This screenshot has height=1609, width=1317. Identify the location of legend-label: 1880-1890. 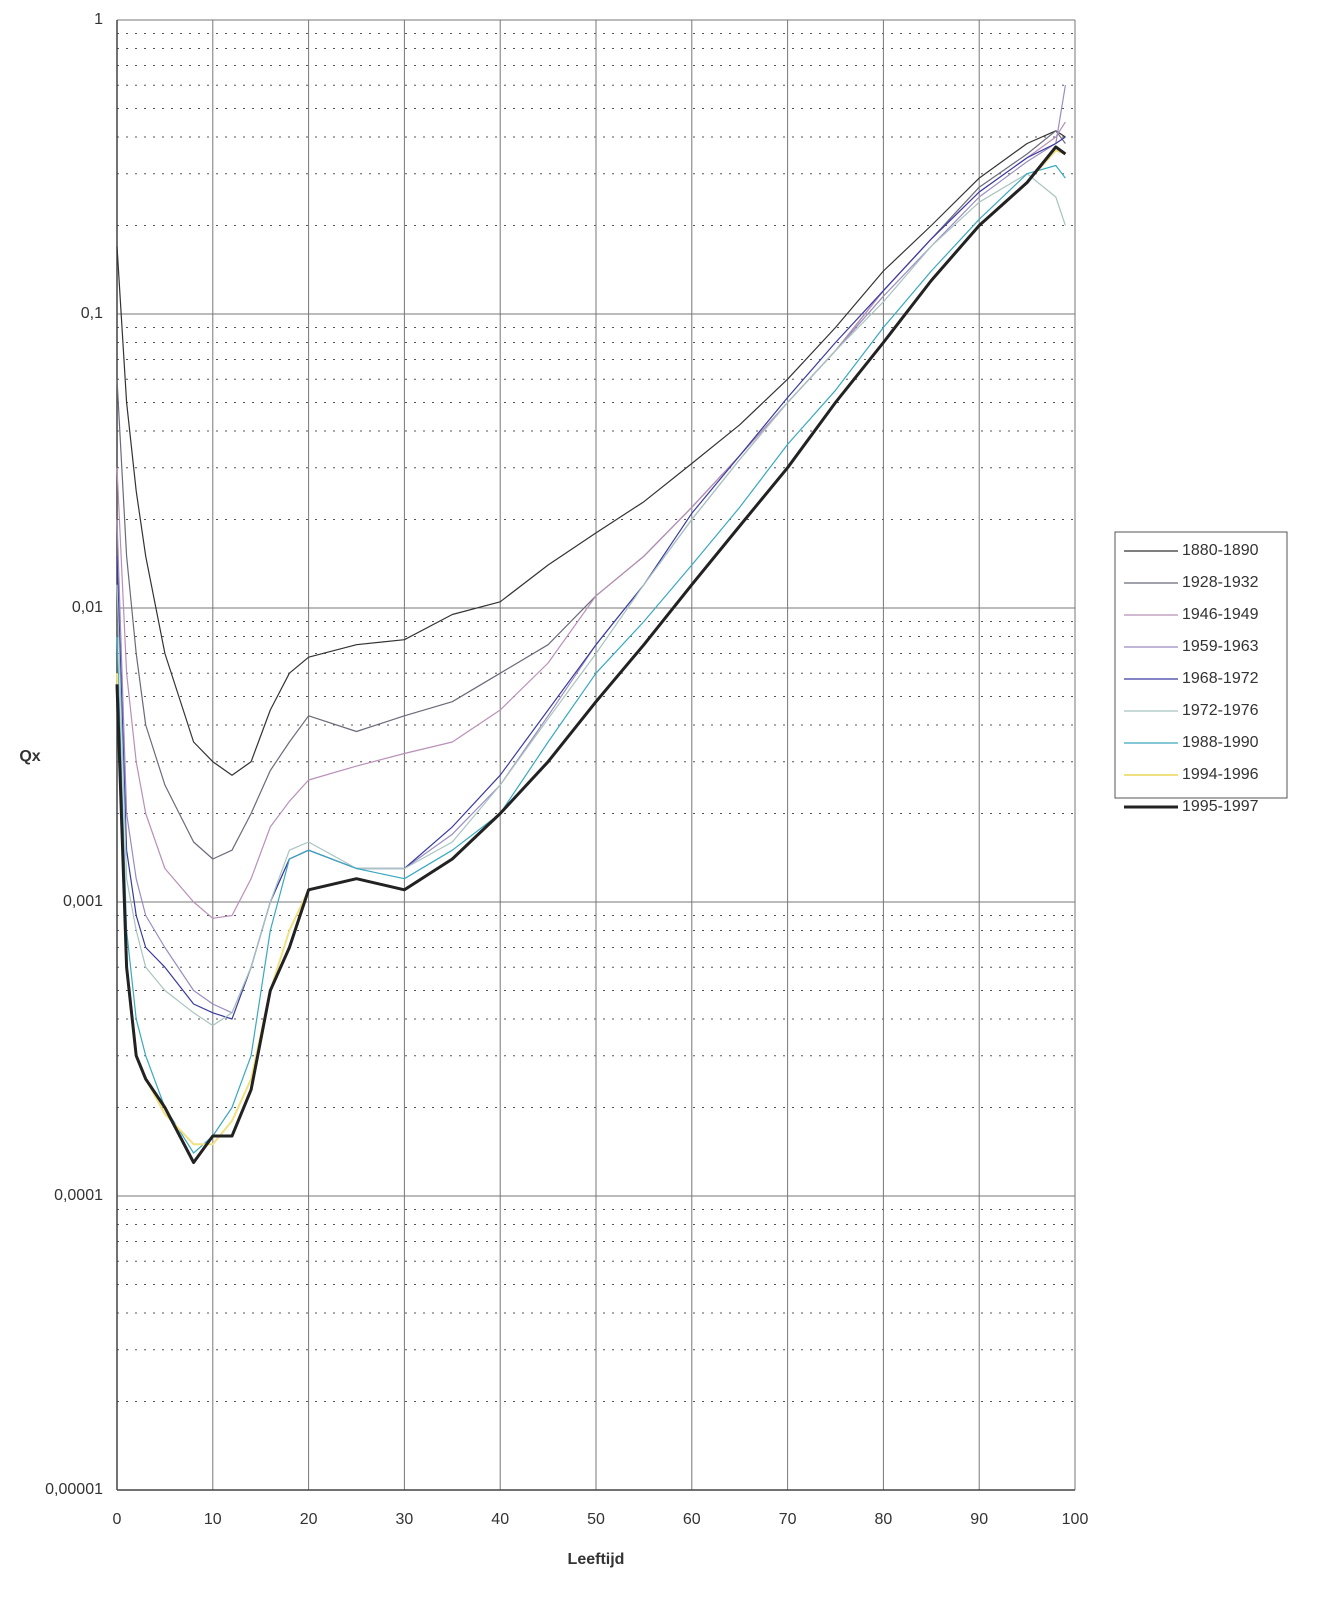
(1220, 550).